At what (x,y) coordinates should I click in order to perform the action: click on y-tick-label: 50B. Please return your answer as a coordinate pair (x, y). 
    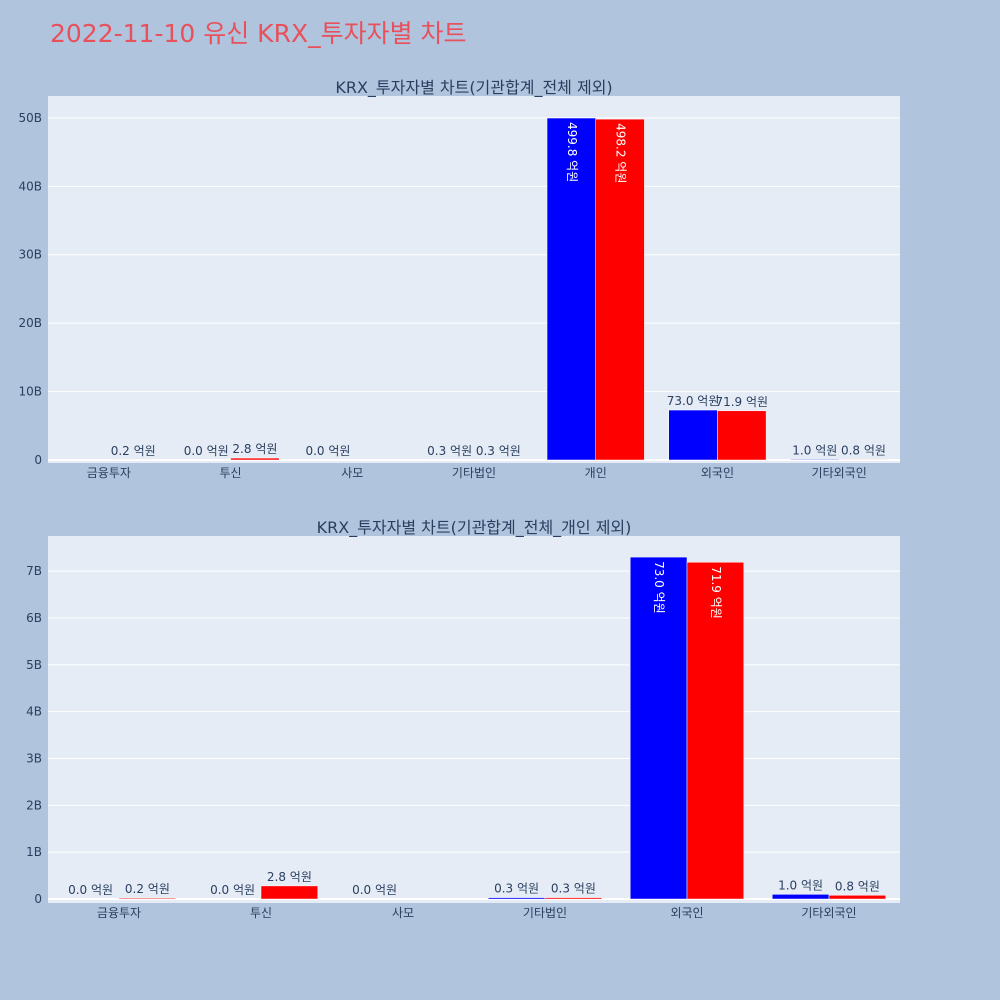
    Looking at the image, I should click on (30, 118).